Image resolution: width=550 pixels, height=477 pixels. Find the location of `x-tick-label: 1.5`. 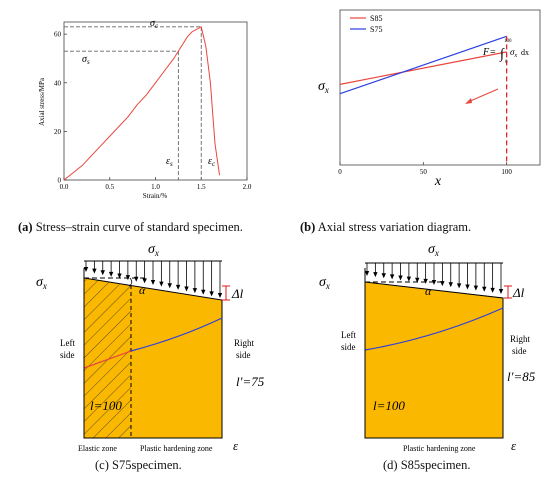

x-tick-label: 1.5 is located at coordinates (201, 187).